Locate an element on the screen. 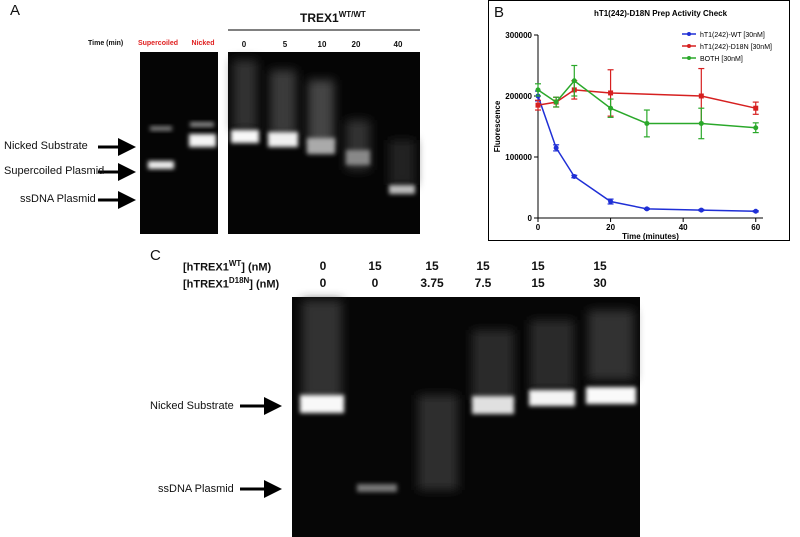 This screenshot has width=800, height=537. x-tick-label: 40 is located at coordinates (683, 227).